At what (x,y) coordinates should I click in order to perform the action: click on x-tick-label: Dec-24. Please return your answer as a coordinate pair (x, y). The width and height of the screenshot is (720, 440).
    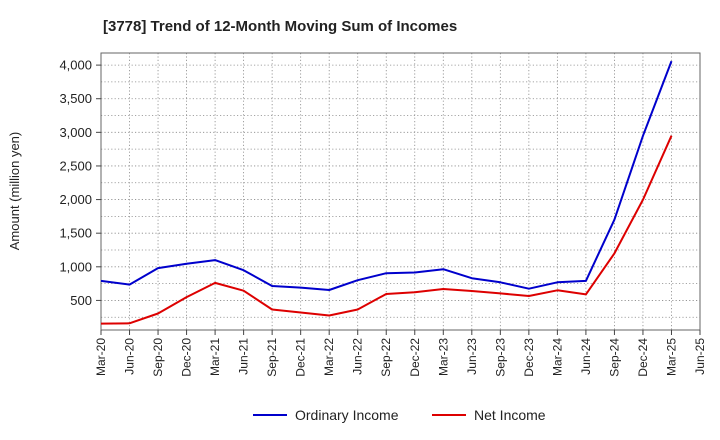
    Looking at the image, I should click on (643, 357).